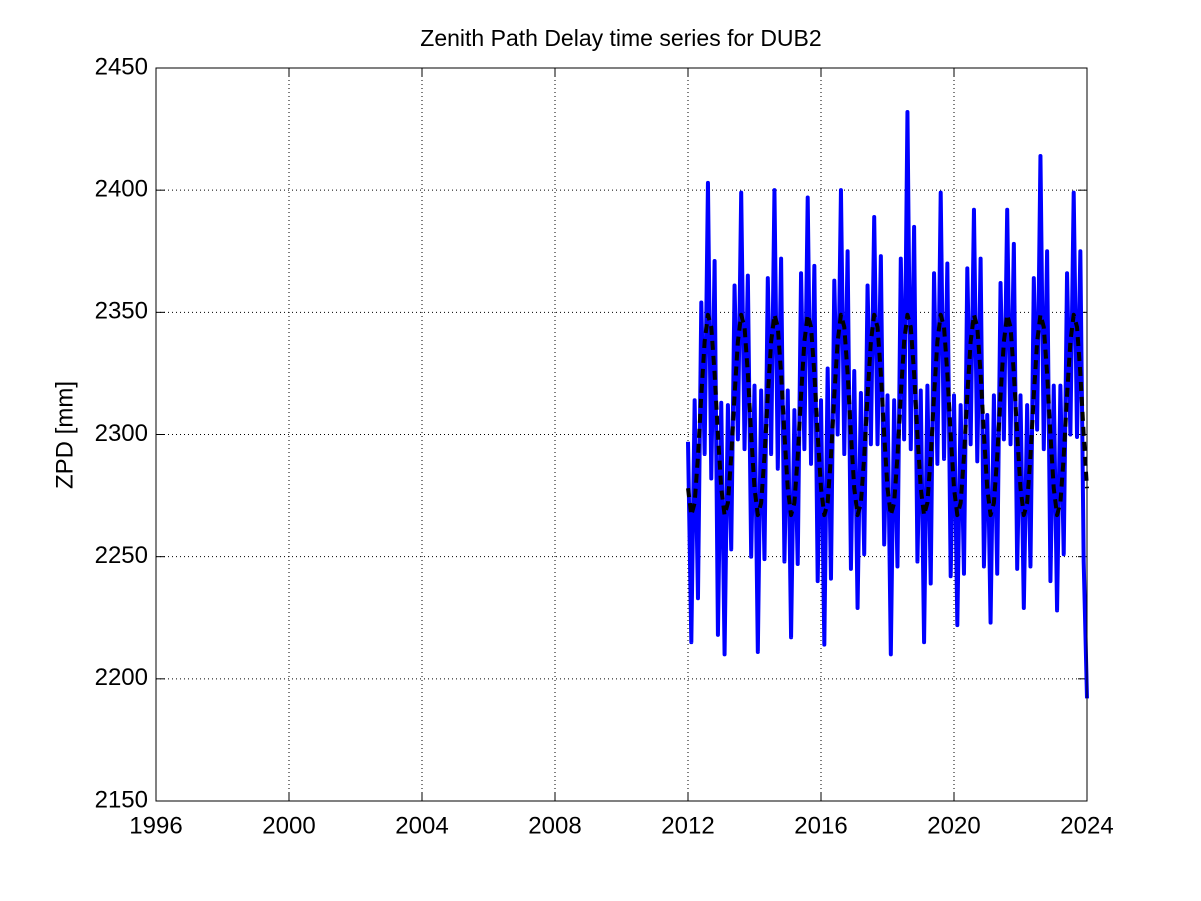  What do you see at coordinates (121, 555) in the screenshot?
I see `y-tick-label: 2250` at bounding box center [121, 555].